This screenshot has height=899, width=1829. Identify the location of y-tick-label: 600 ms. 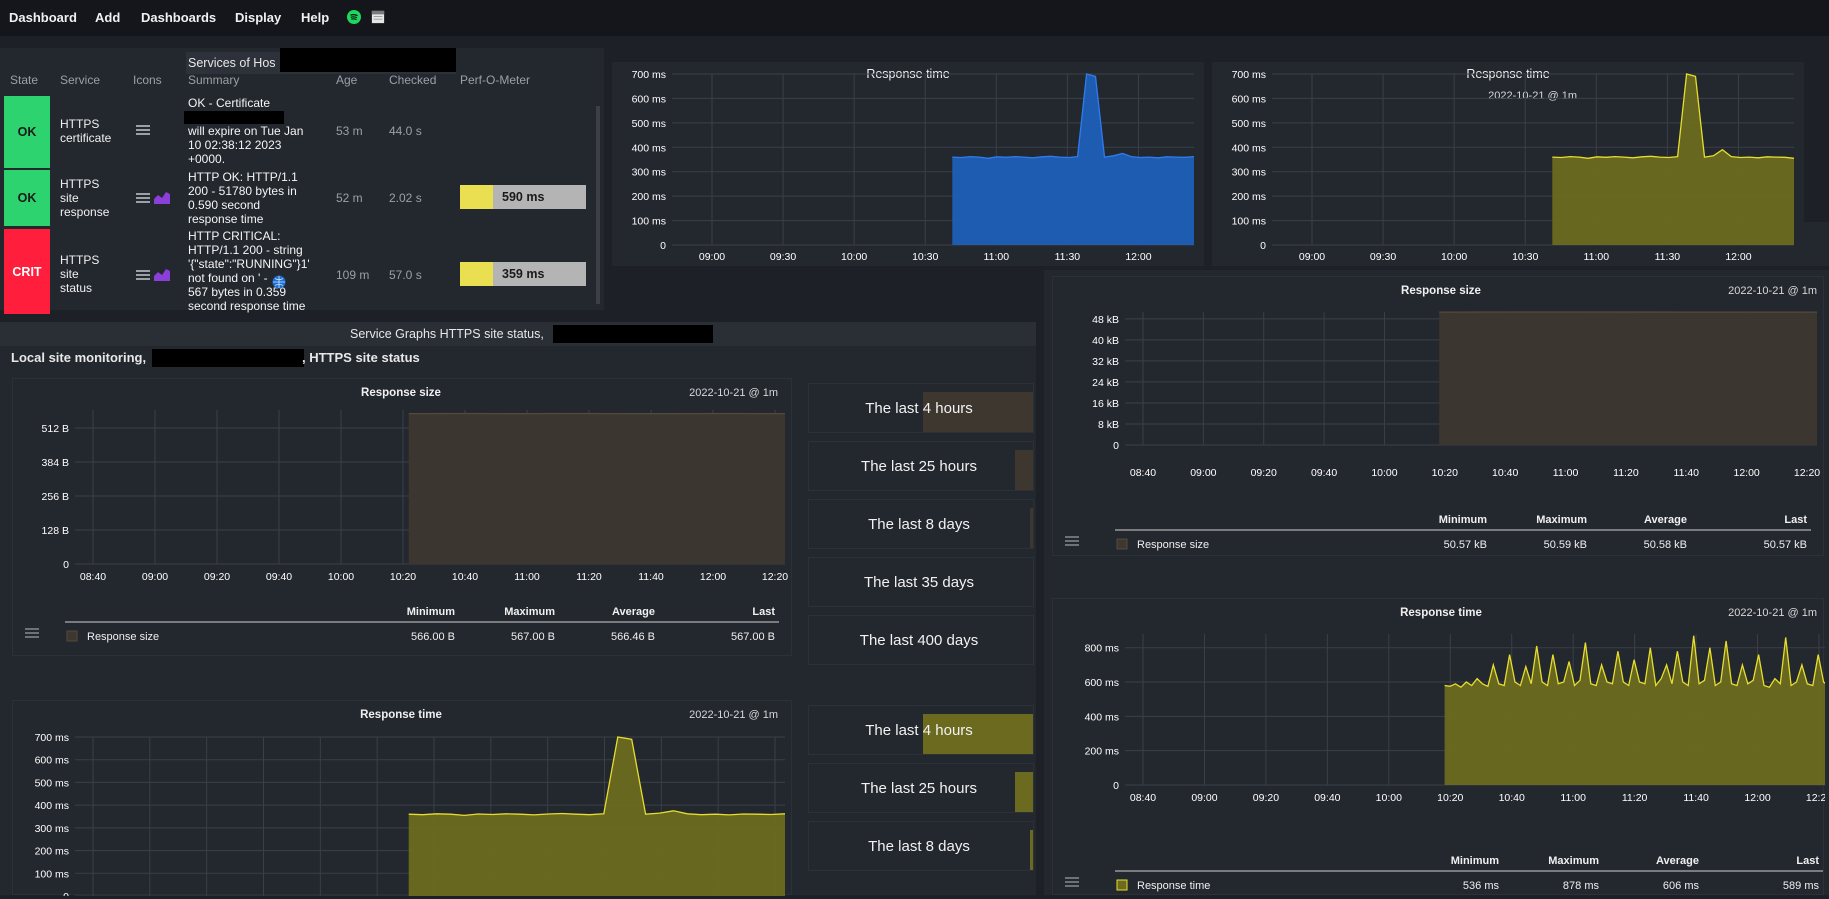
(52, 761).